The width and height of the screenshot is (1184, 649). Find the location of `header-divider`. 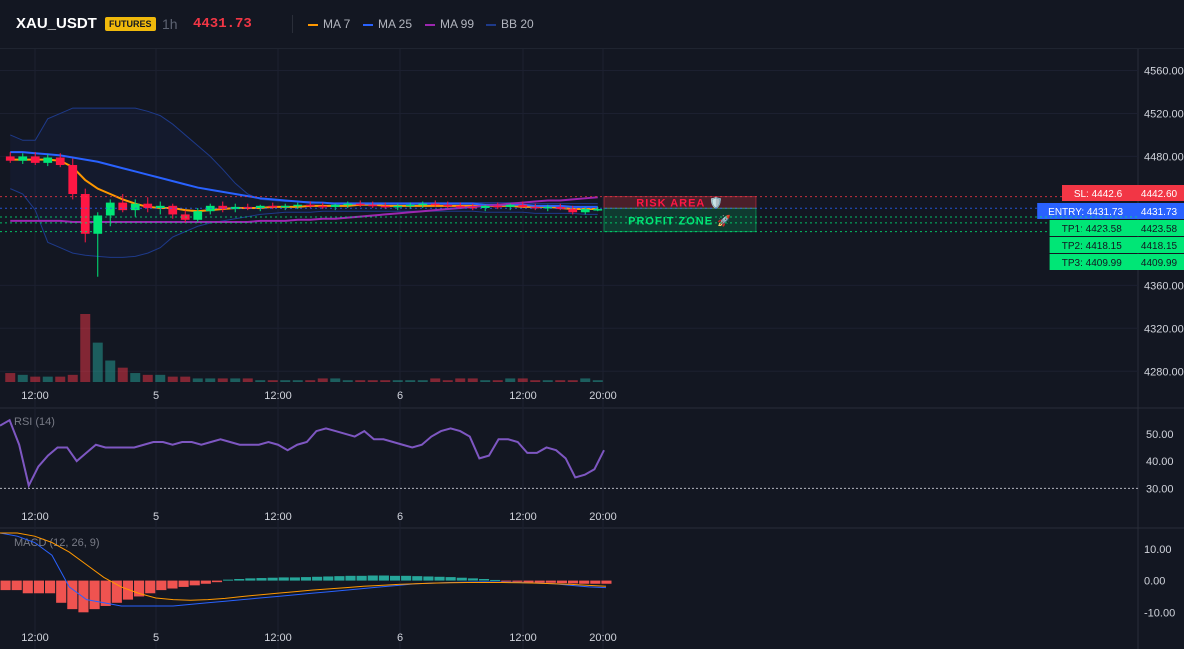

header-divider is located at coordinates (292, 24).